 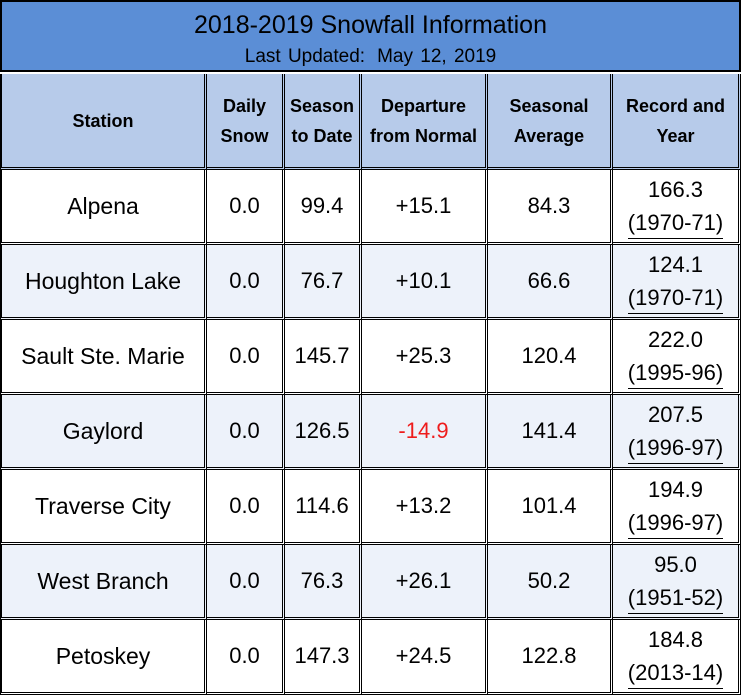 I want to click on seasonal-average-cell: 101.4, so click(x=550, y=507).